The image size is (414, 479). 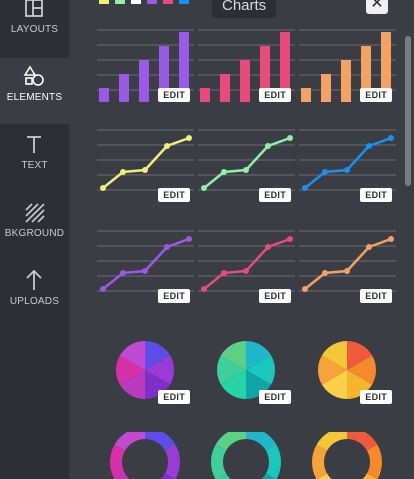 I want to click on sidebar-item-label: UPLOADS, so click(x=34, y=301).